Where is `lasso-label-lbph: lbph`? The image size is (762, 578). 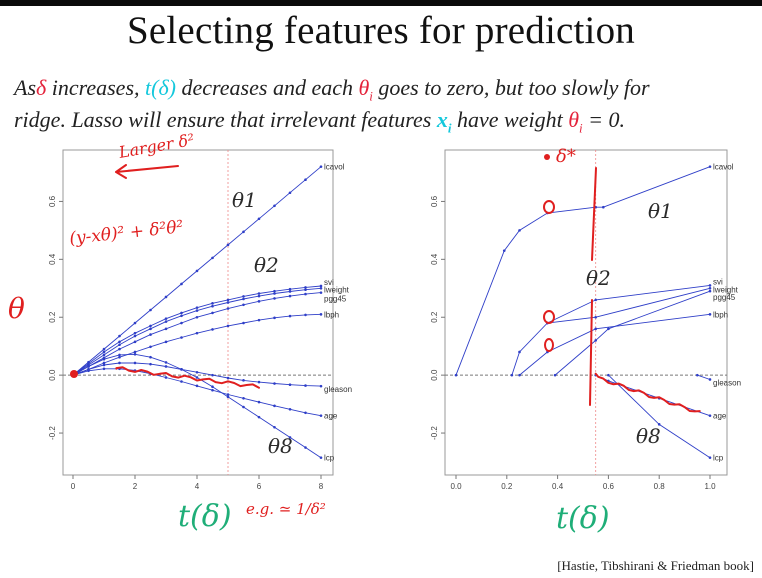
lasso-label-lbph: lbph is located at coordinates (720, 314).